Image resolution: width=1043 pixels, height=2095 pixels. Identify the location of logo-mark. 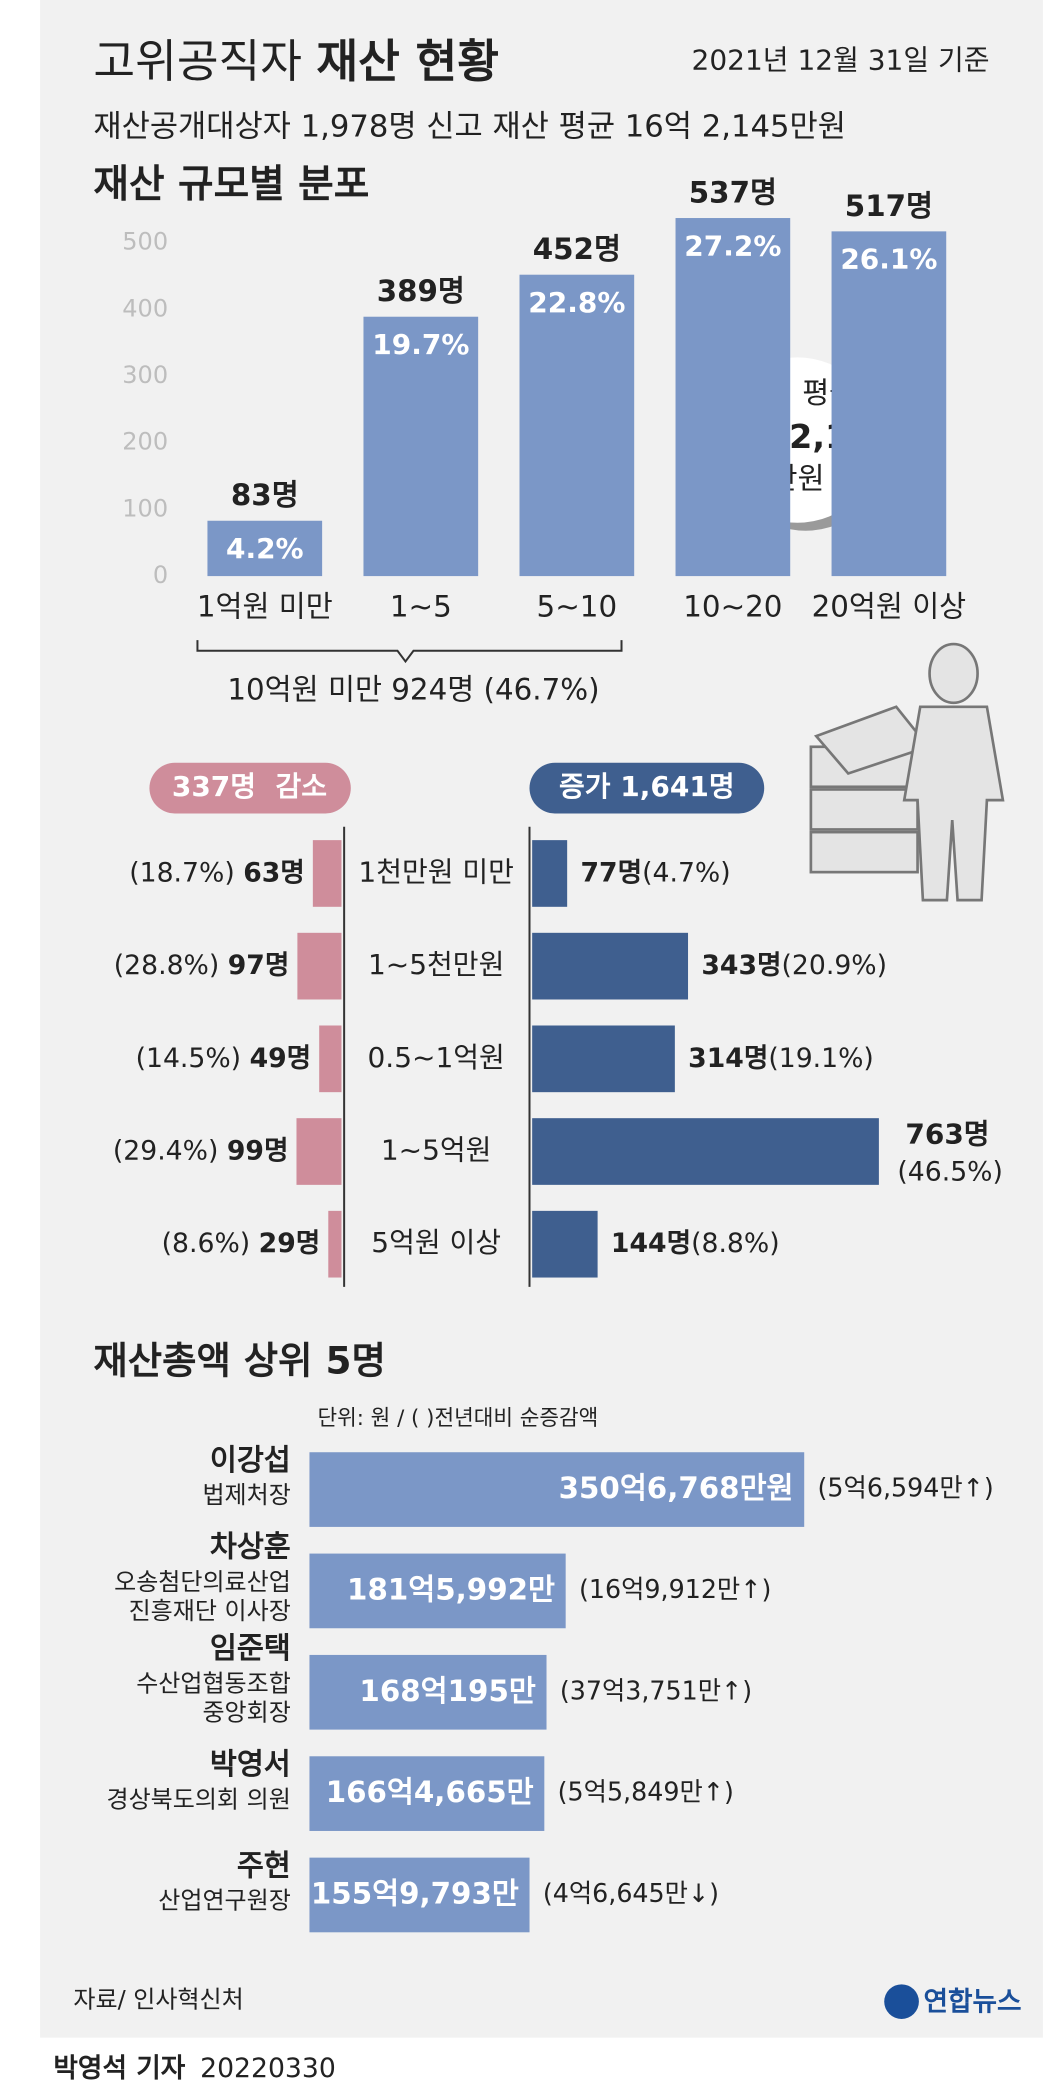
(901, 2001).